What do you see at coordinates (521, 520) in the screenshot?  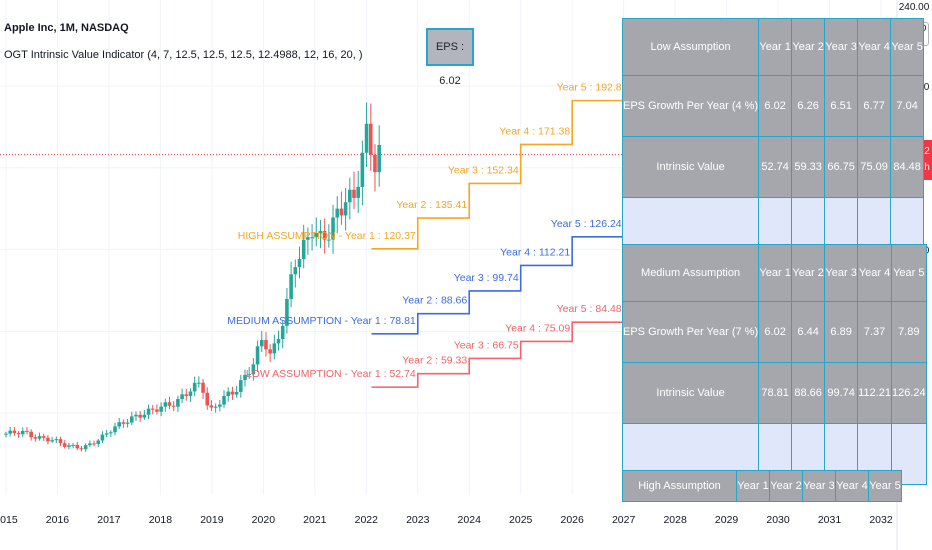 I see `year-tick-label: 2025` at bounding box center [521, 520].